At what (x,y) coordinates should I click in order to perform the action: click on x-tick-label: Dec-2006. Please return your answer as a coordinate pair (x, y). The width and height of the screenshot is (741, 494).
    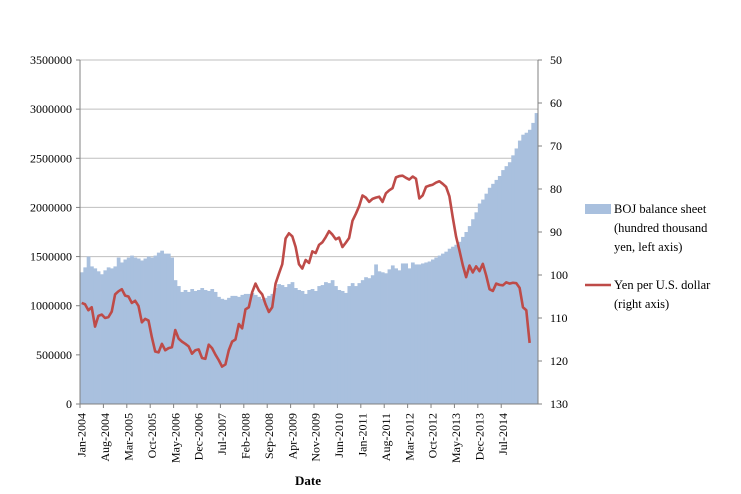
    Looking at the image, I should click on (199, 436).